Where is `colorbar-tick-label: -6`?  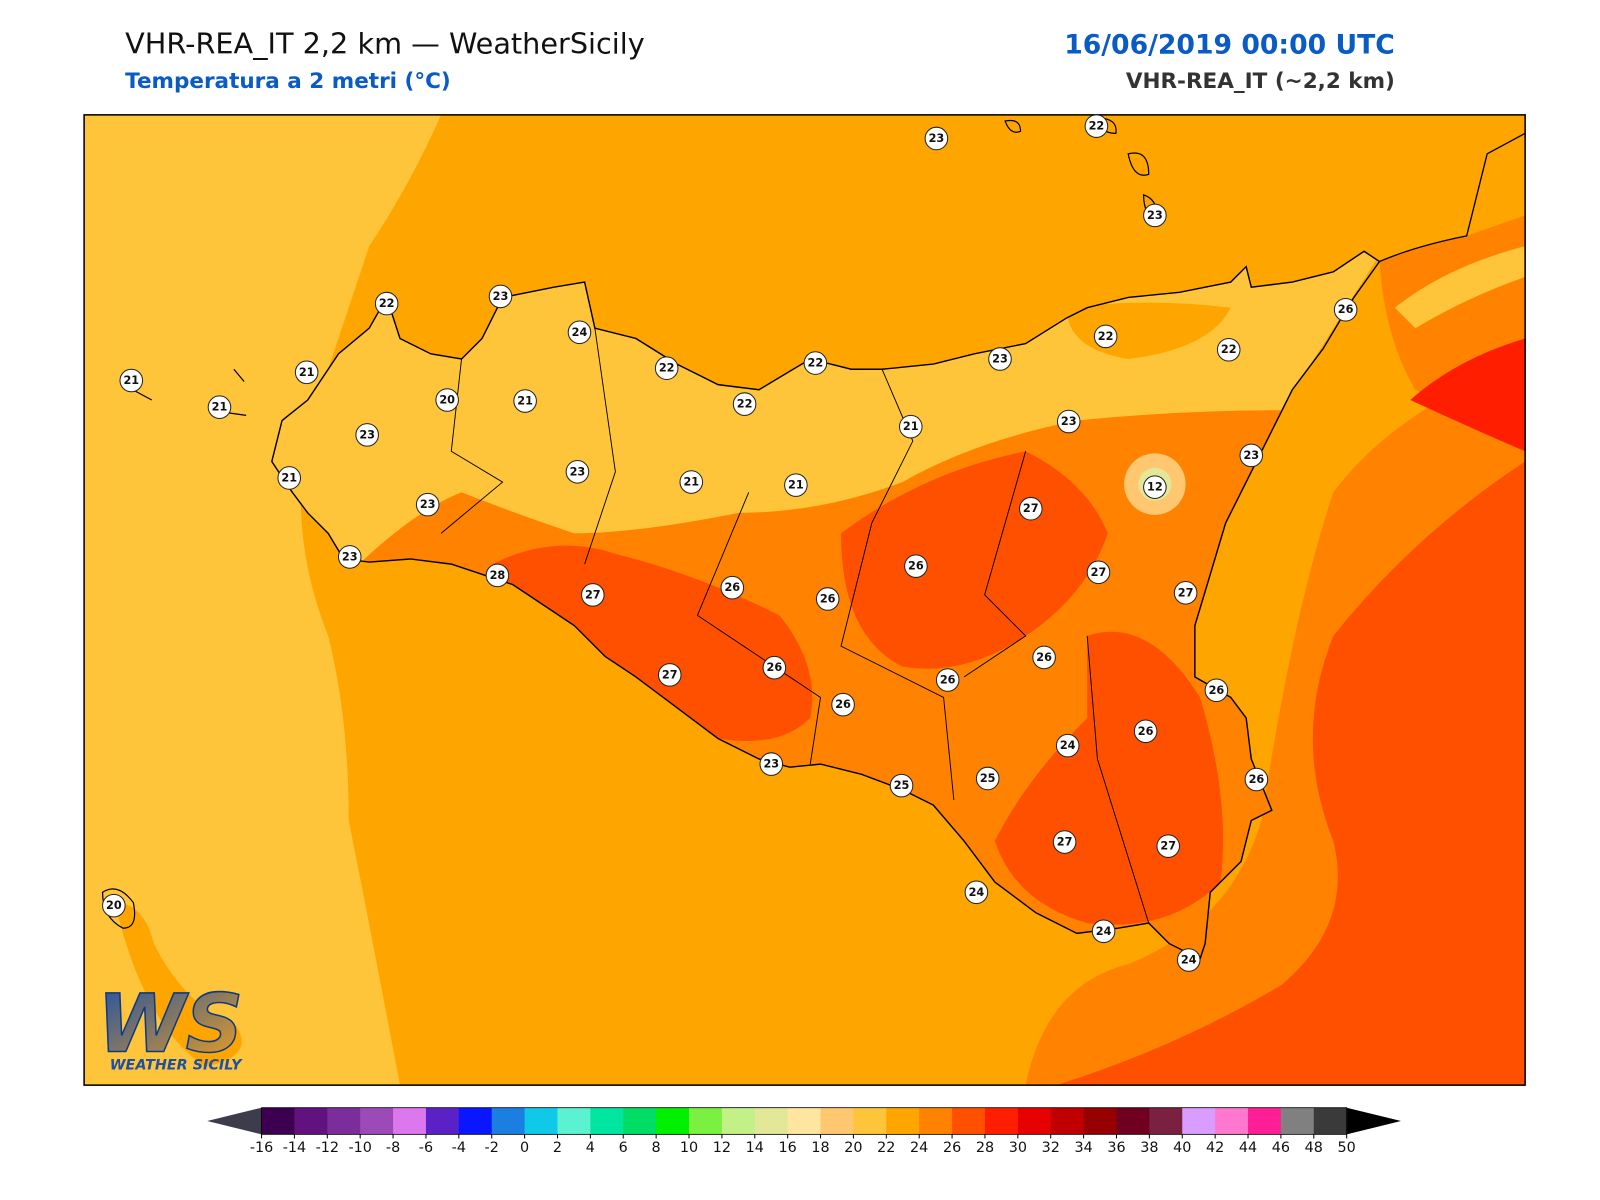
colorbar-tick-label: -6 is located at coordinates (426, 1148).